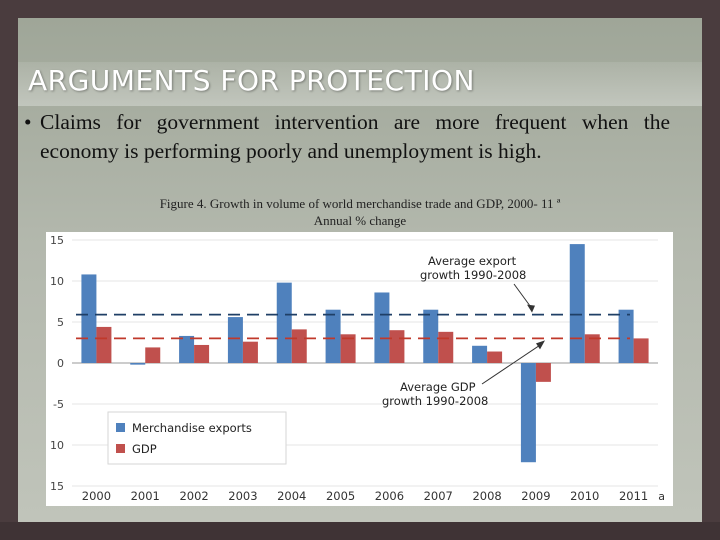 The height and width of the screenshot is (540, 720). I want to click on annotation-gdp-arrowhead, so click(540, 345).